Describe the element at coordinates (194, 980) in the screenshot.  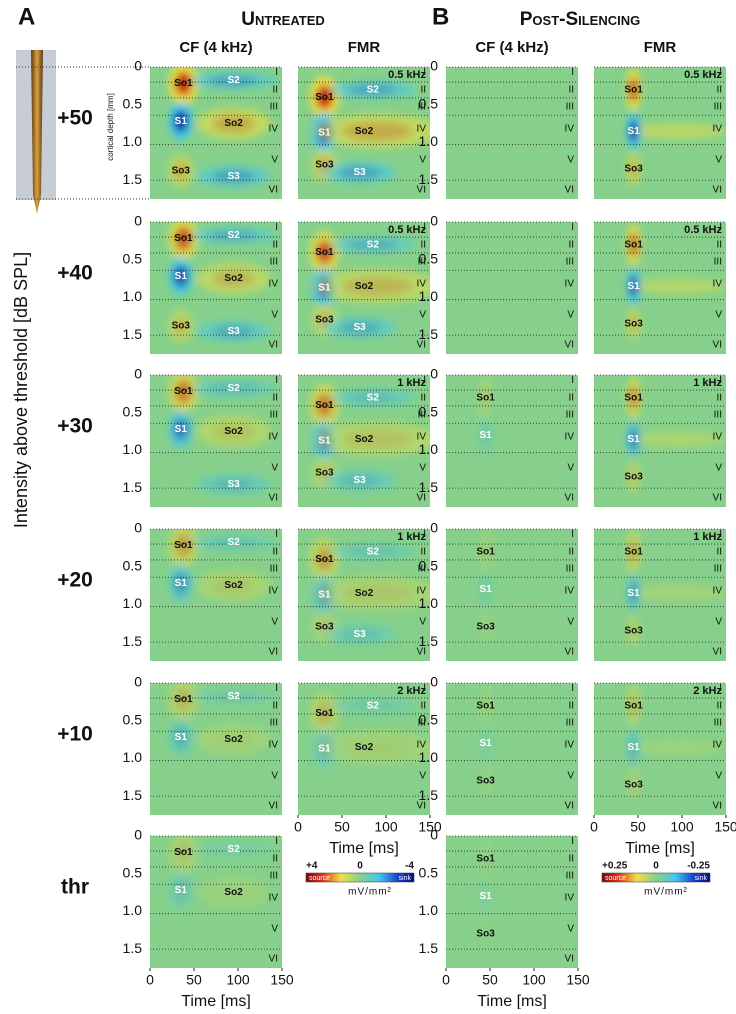
I see `time-tick-label: 50` at that location.